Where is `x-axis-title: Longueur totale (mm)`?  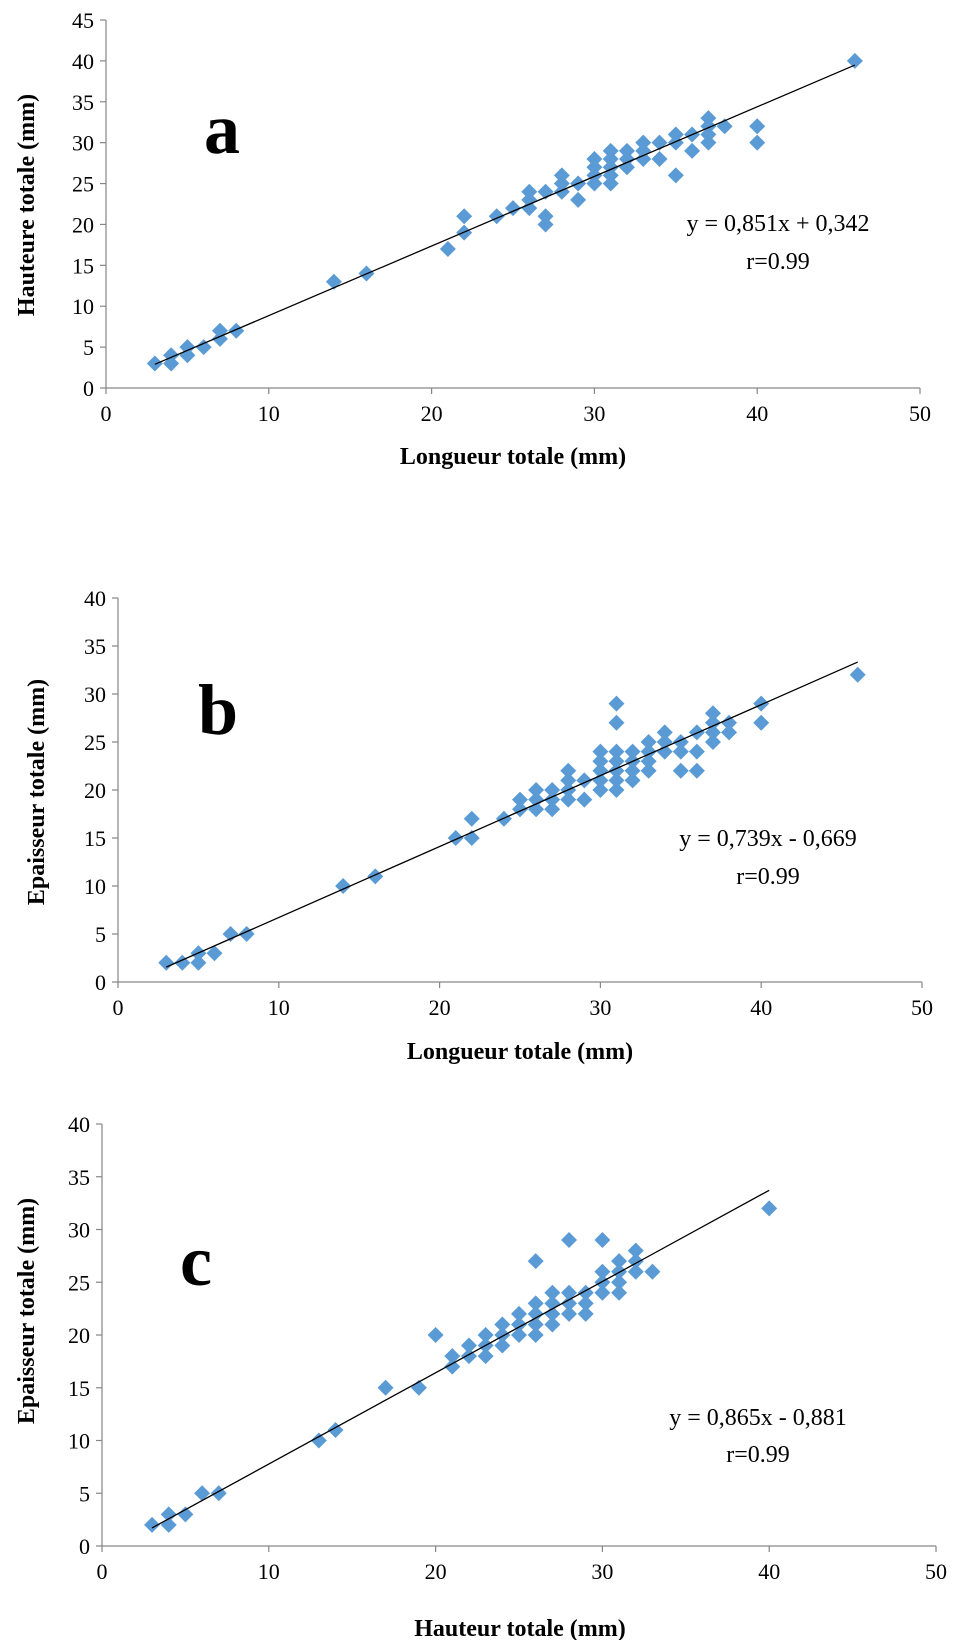
x-axis-title: Longueur totale (mm) is located at coordinates (513, 457).